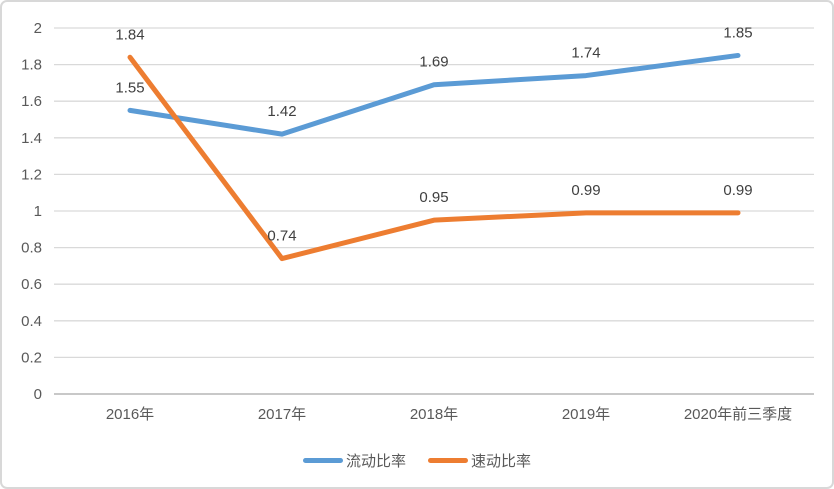 This screenshot has height=489, width=834. What do you see at coordinates (31, 321) in the screenshot?
I see `y-tick-label: 0.4` at bounding box center [31, 321].